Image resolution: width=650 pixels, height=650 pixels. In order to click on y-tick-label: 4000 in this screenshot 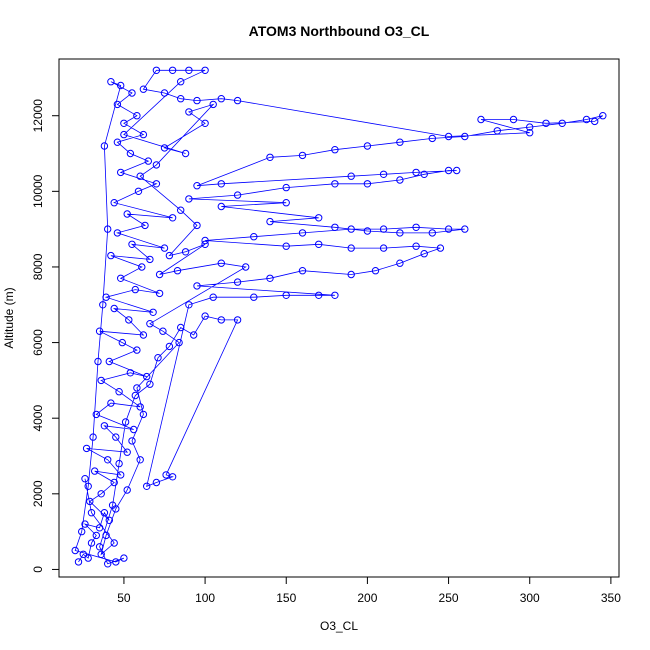, I will do `click(38, 418)`.